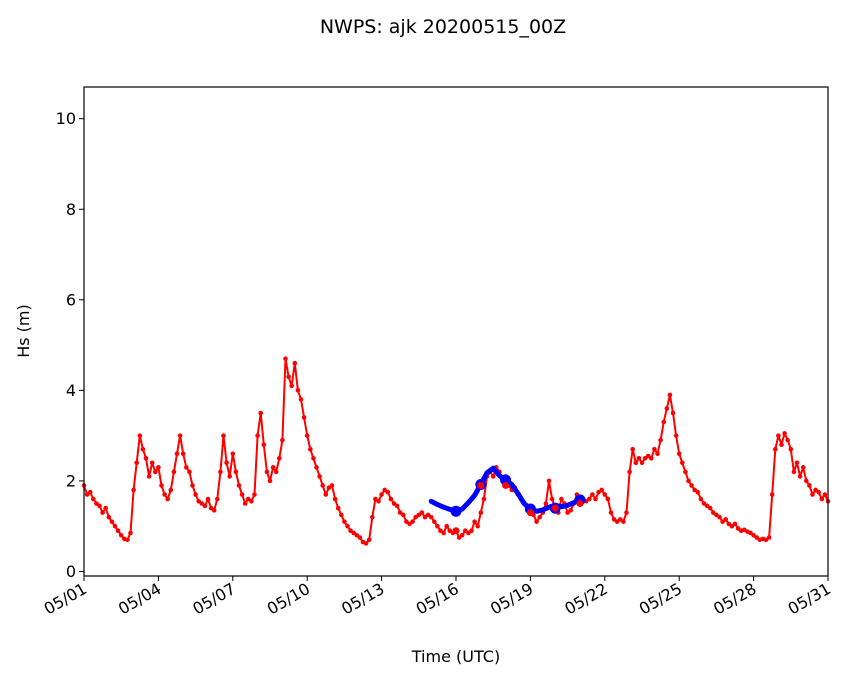 This screenshot has width=846, height=681. Describe the element at coordinates (23, 331) in the screenshot. I see `y-axis-label: Hs (m)` at that location.